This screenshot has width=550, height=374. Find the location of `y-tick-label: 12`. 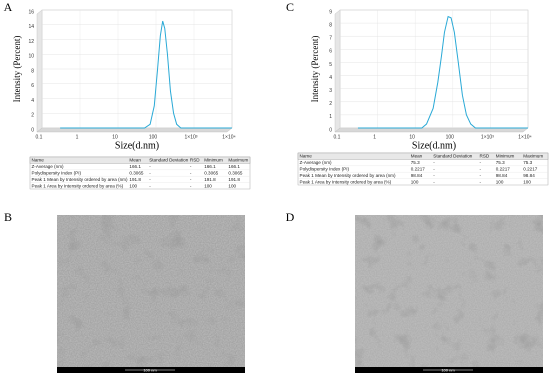

y-tick-label: 12 is located at coordinates (31, 42).